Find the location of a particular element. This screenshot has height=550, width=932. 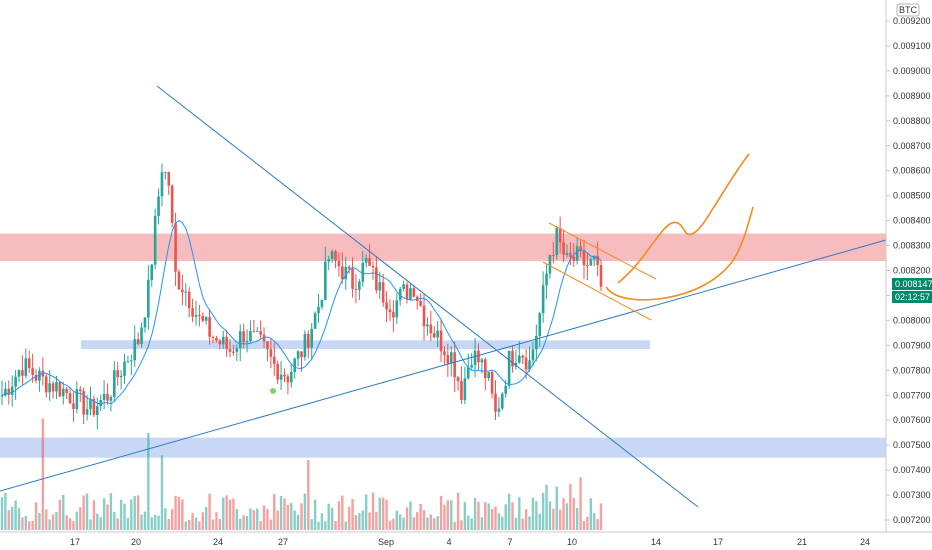

zone-resistance is located at coordinates (443, 247).